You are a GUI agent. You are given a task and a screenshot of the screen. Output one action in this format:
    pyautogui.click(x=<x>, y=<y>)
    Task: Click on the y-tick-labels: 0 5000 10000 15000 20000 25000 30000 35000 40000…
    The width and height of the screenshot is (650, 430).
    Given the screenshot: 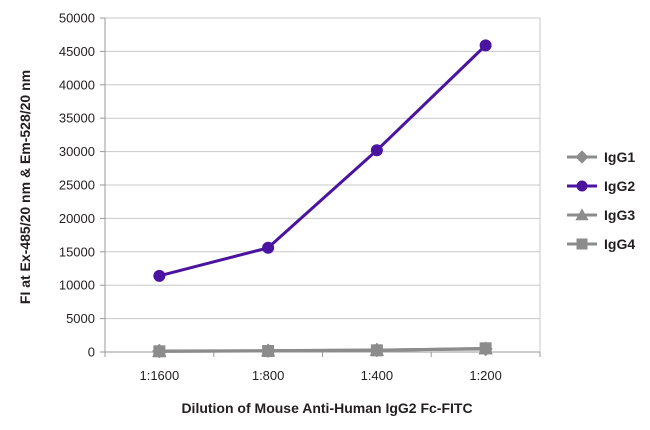 What is the action you would take?
    pyautogui.click(x=77, y=185)
    